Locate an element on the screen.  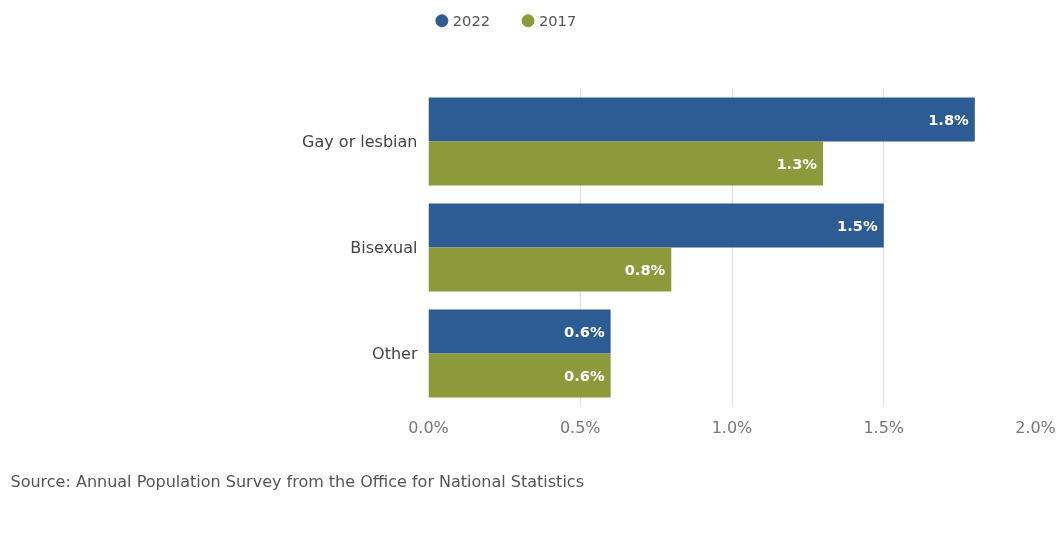
x-tick-label: 0.0% is located at coordinates (428, 427).